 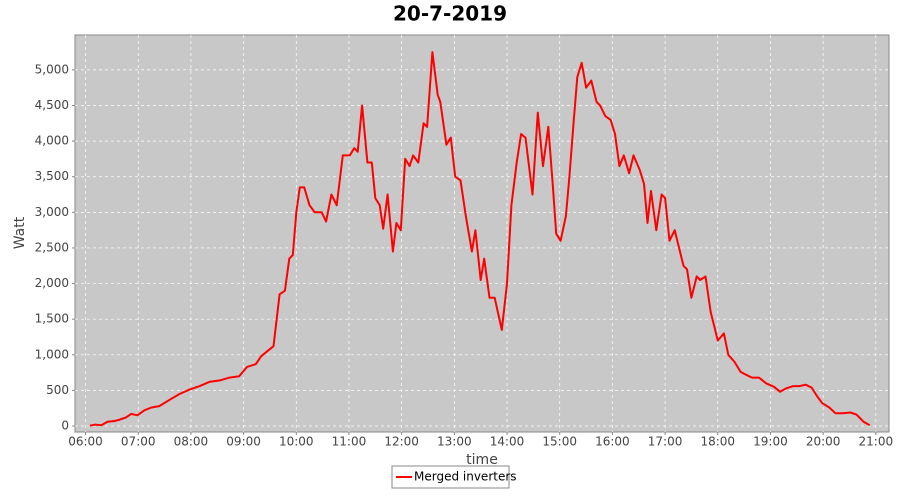 I want to click on x-tick-label: 18:00, so click(x=717, y=442).